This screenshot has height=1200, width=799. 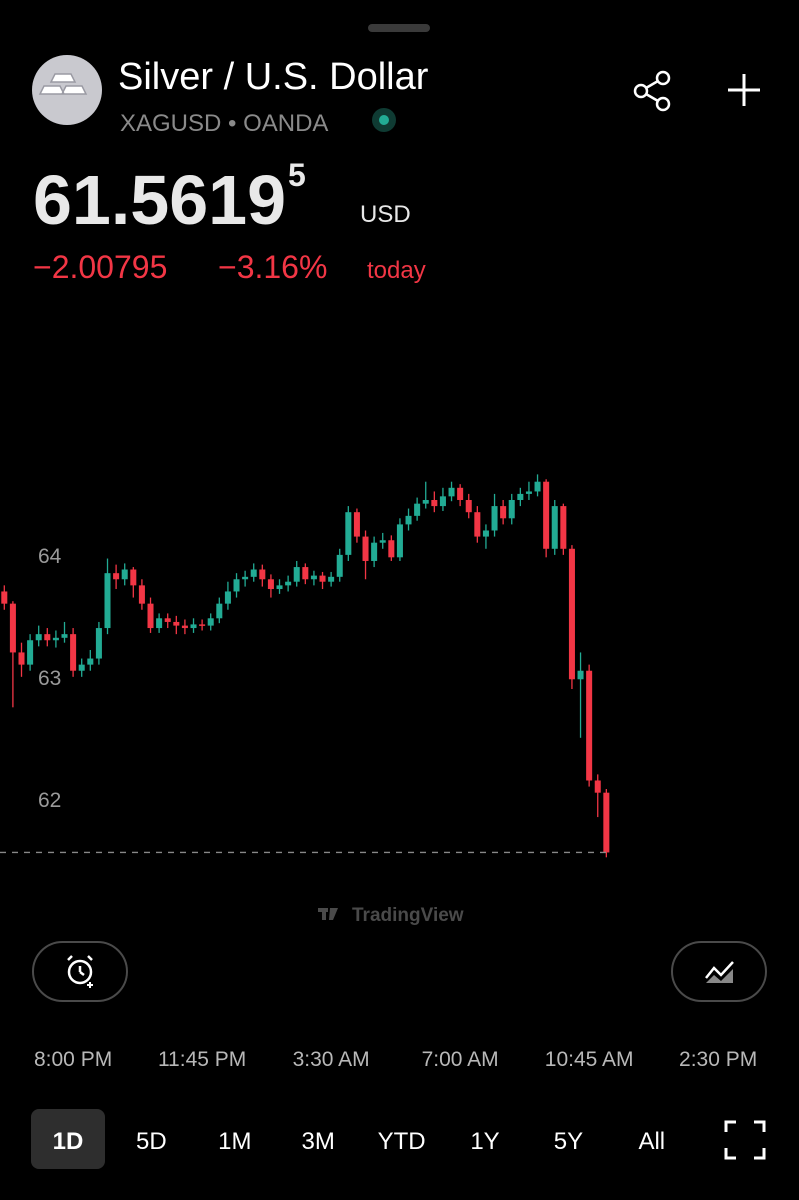 What do you see at coordinates (68, 1141) in the screenshot?
I see `timeframe-tab: 1D` at bounding box center [68, 1141].